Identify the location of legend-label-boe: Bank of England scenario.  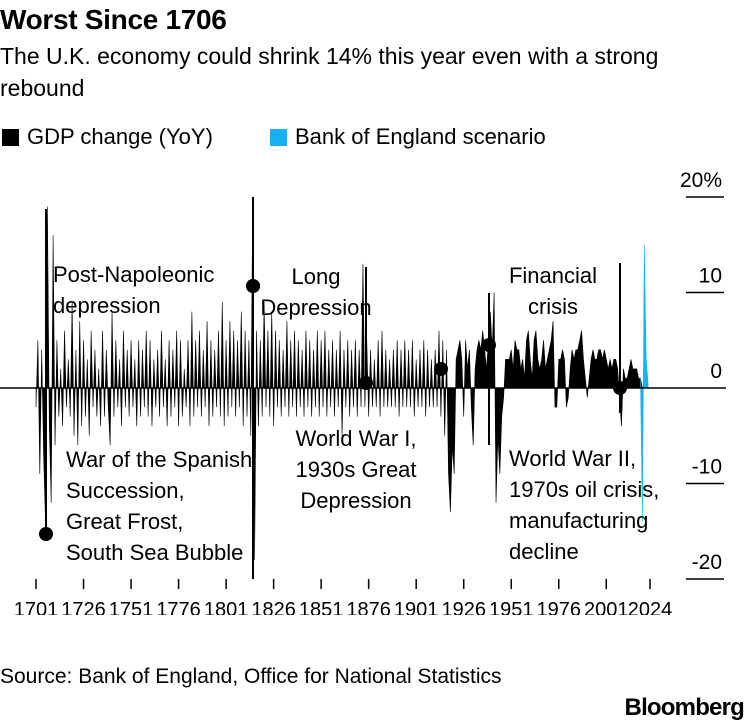
(420, 136).